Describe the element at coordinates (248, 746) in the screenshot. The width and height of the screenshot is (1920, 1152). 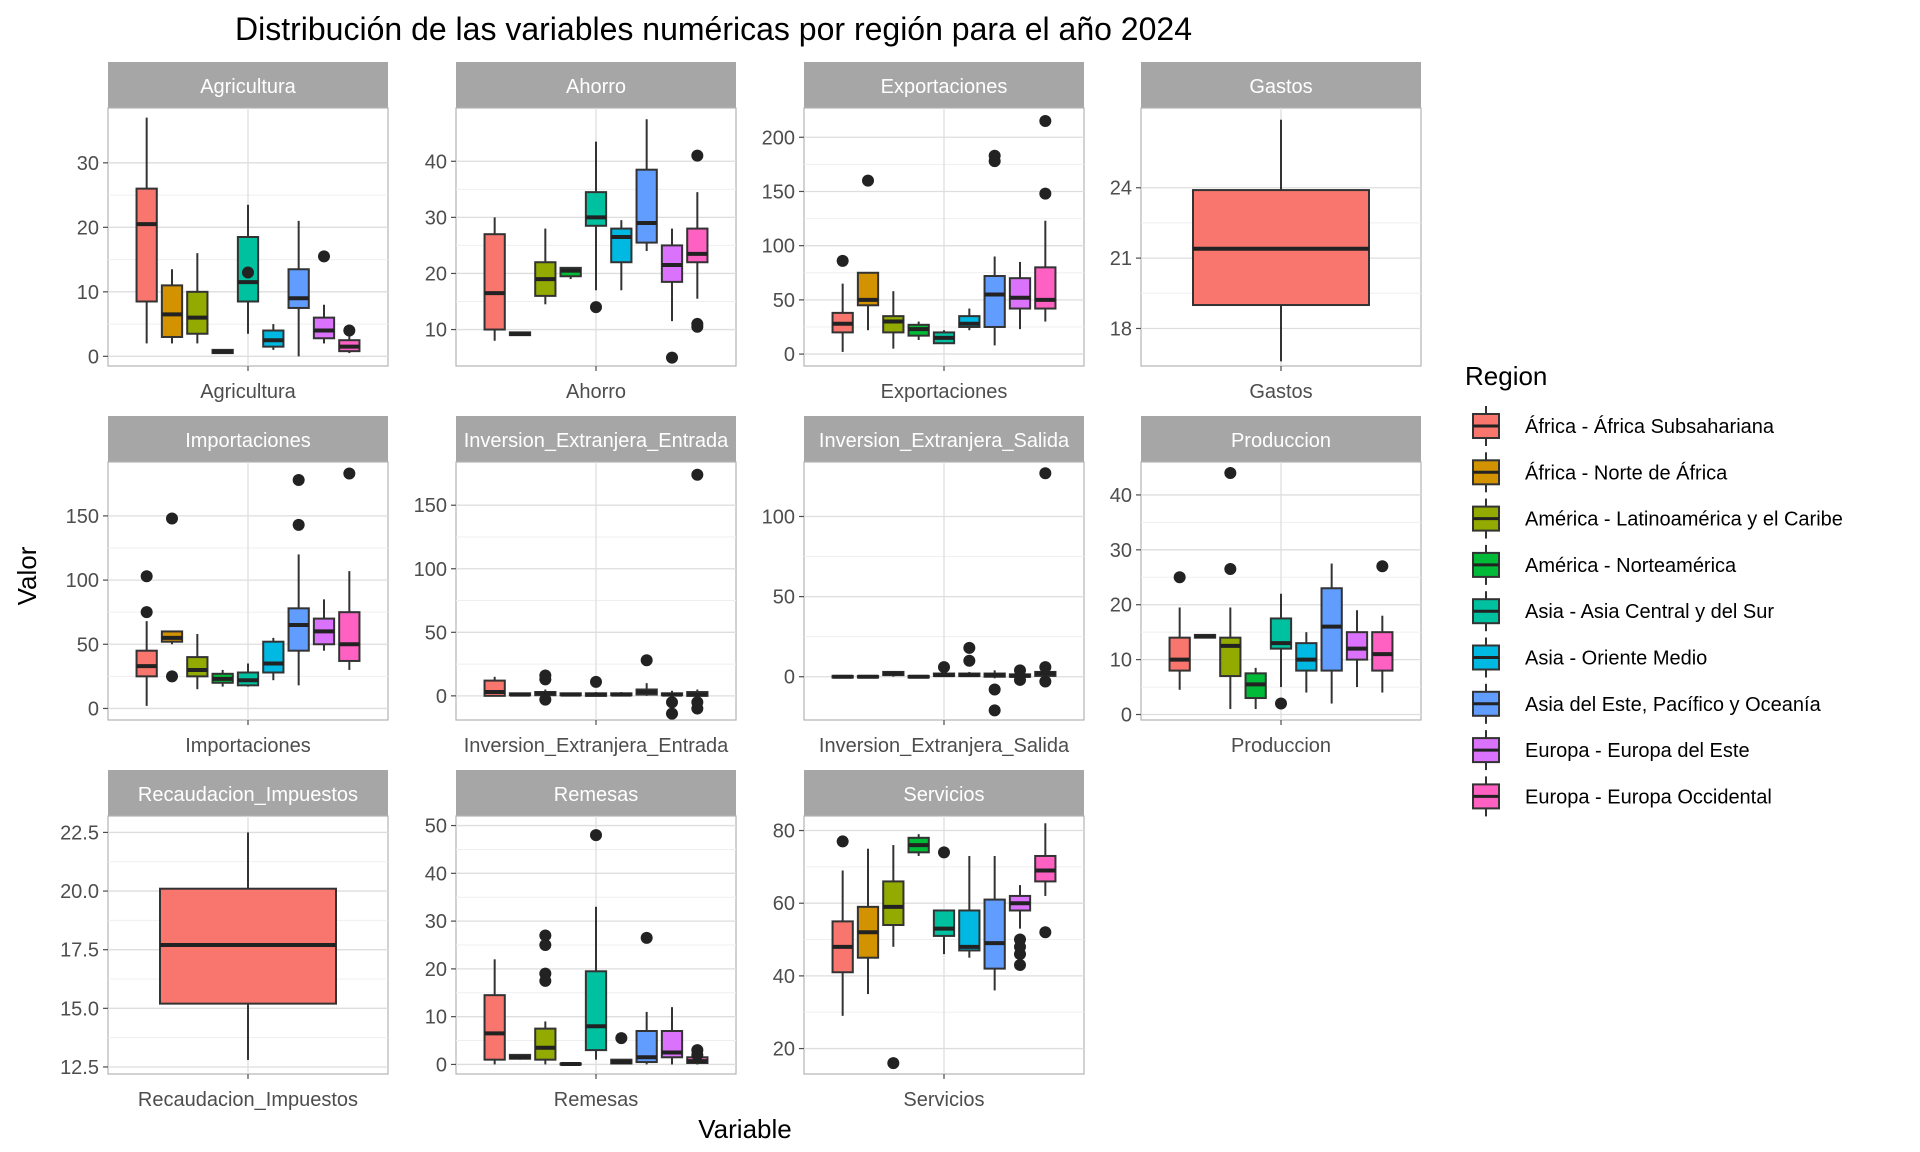
I see `x-tick-label: Importaciones` at that location.